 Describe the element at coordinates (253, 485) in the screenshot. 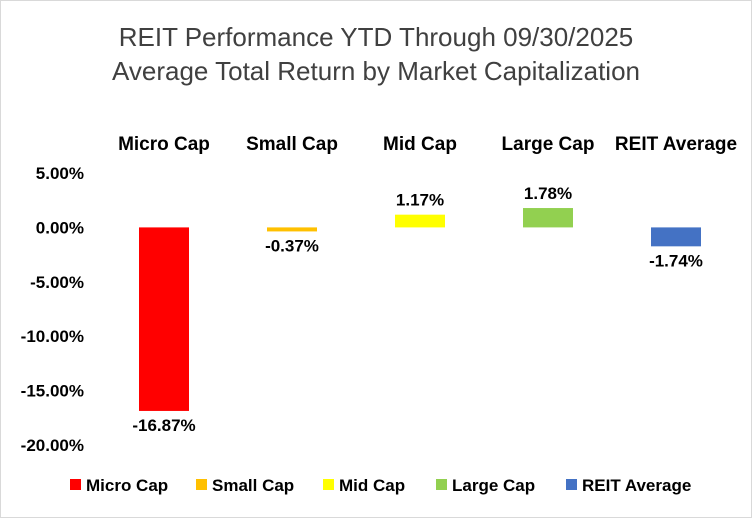

I see `legend-label: Small Cap` at that location.